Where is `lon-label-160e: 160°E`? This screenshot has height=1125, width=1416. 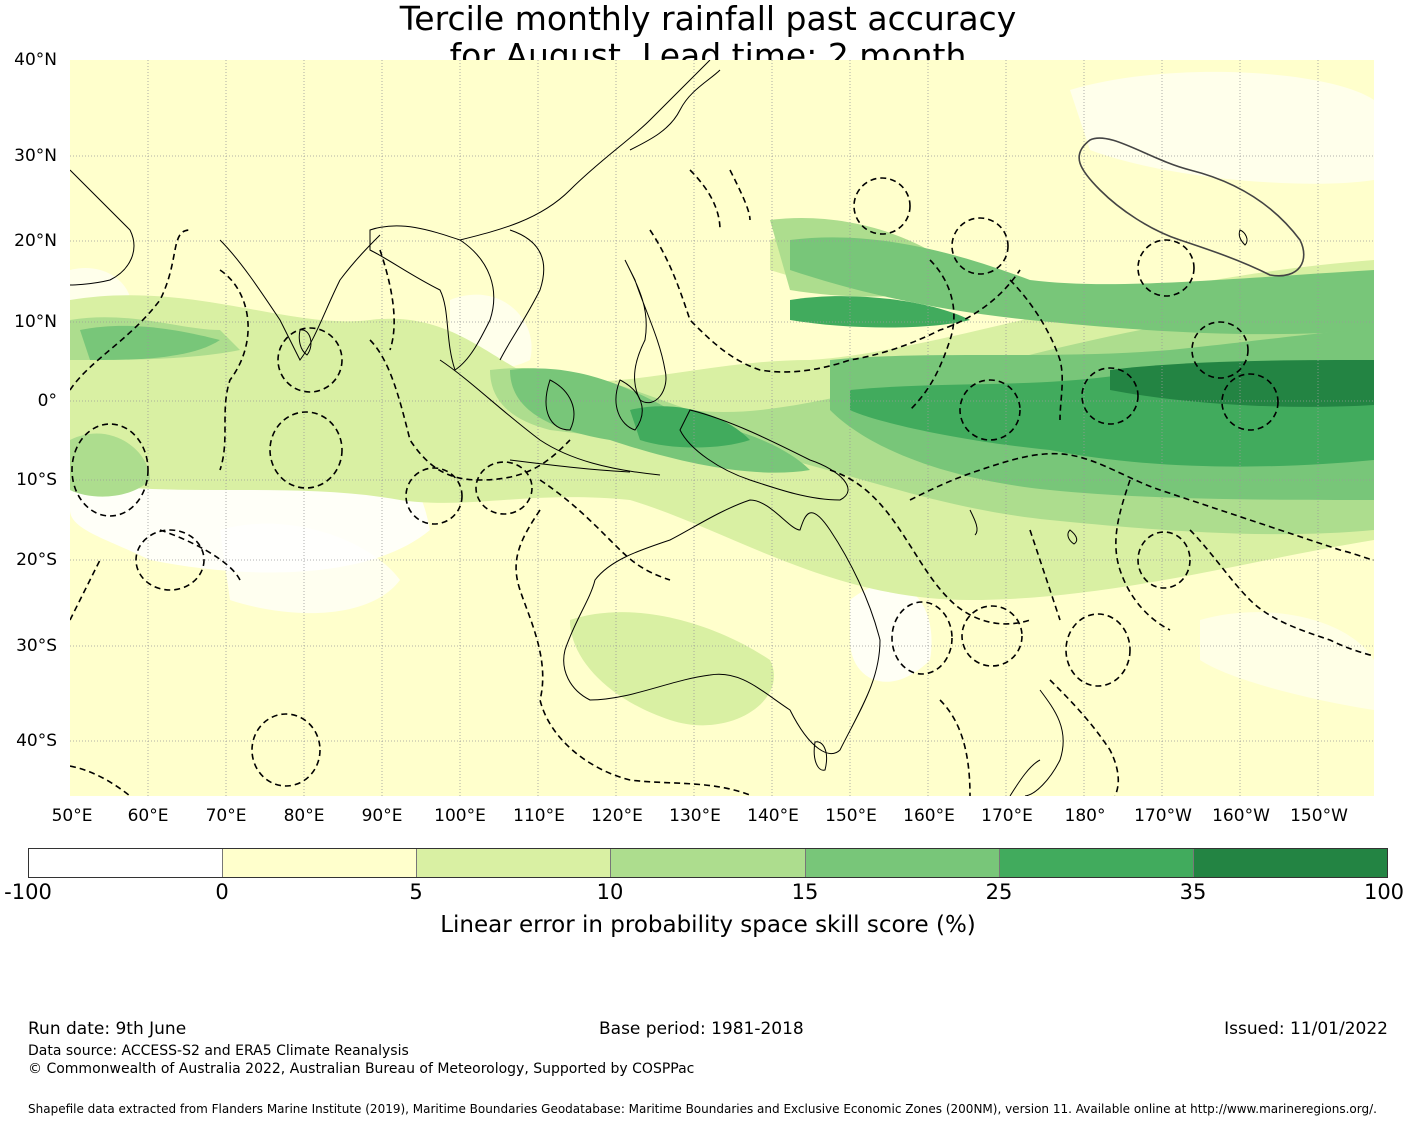
lon-label-160e: 160°E is located at coordinates (929, 816).